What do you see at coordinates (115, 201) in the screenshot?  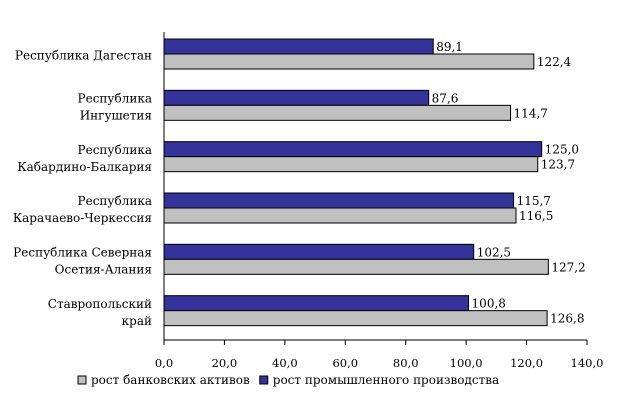 I see `category-label-3-0: Республика` at bounding box center [115, 201].